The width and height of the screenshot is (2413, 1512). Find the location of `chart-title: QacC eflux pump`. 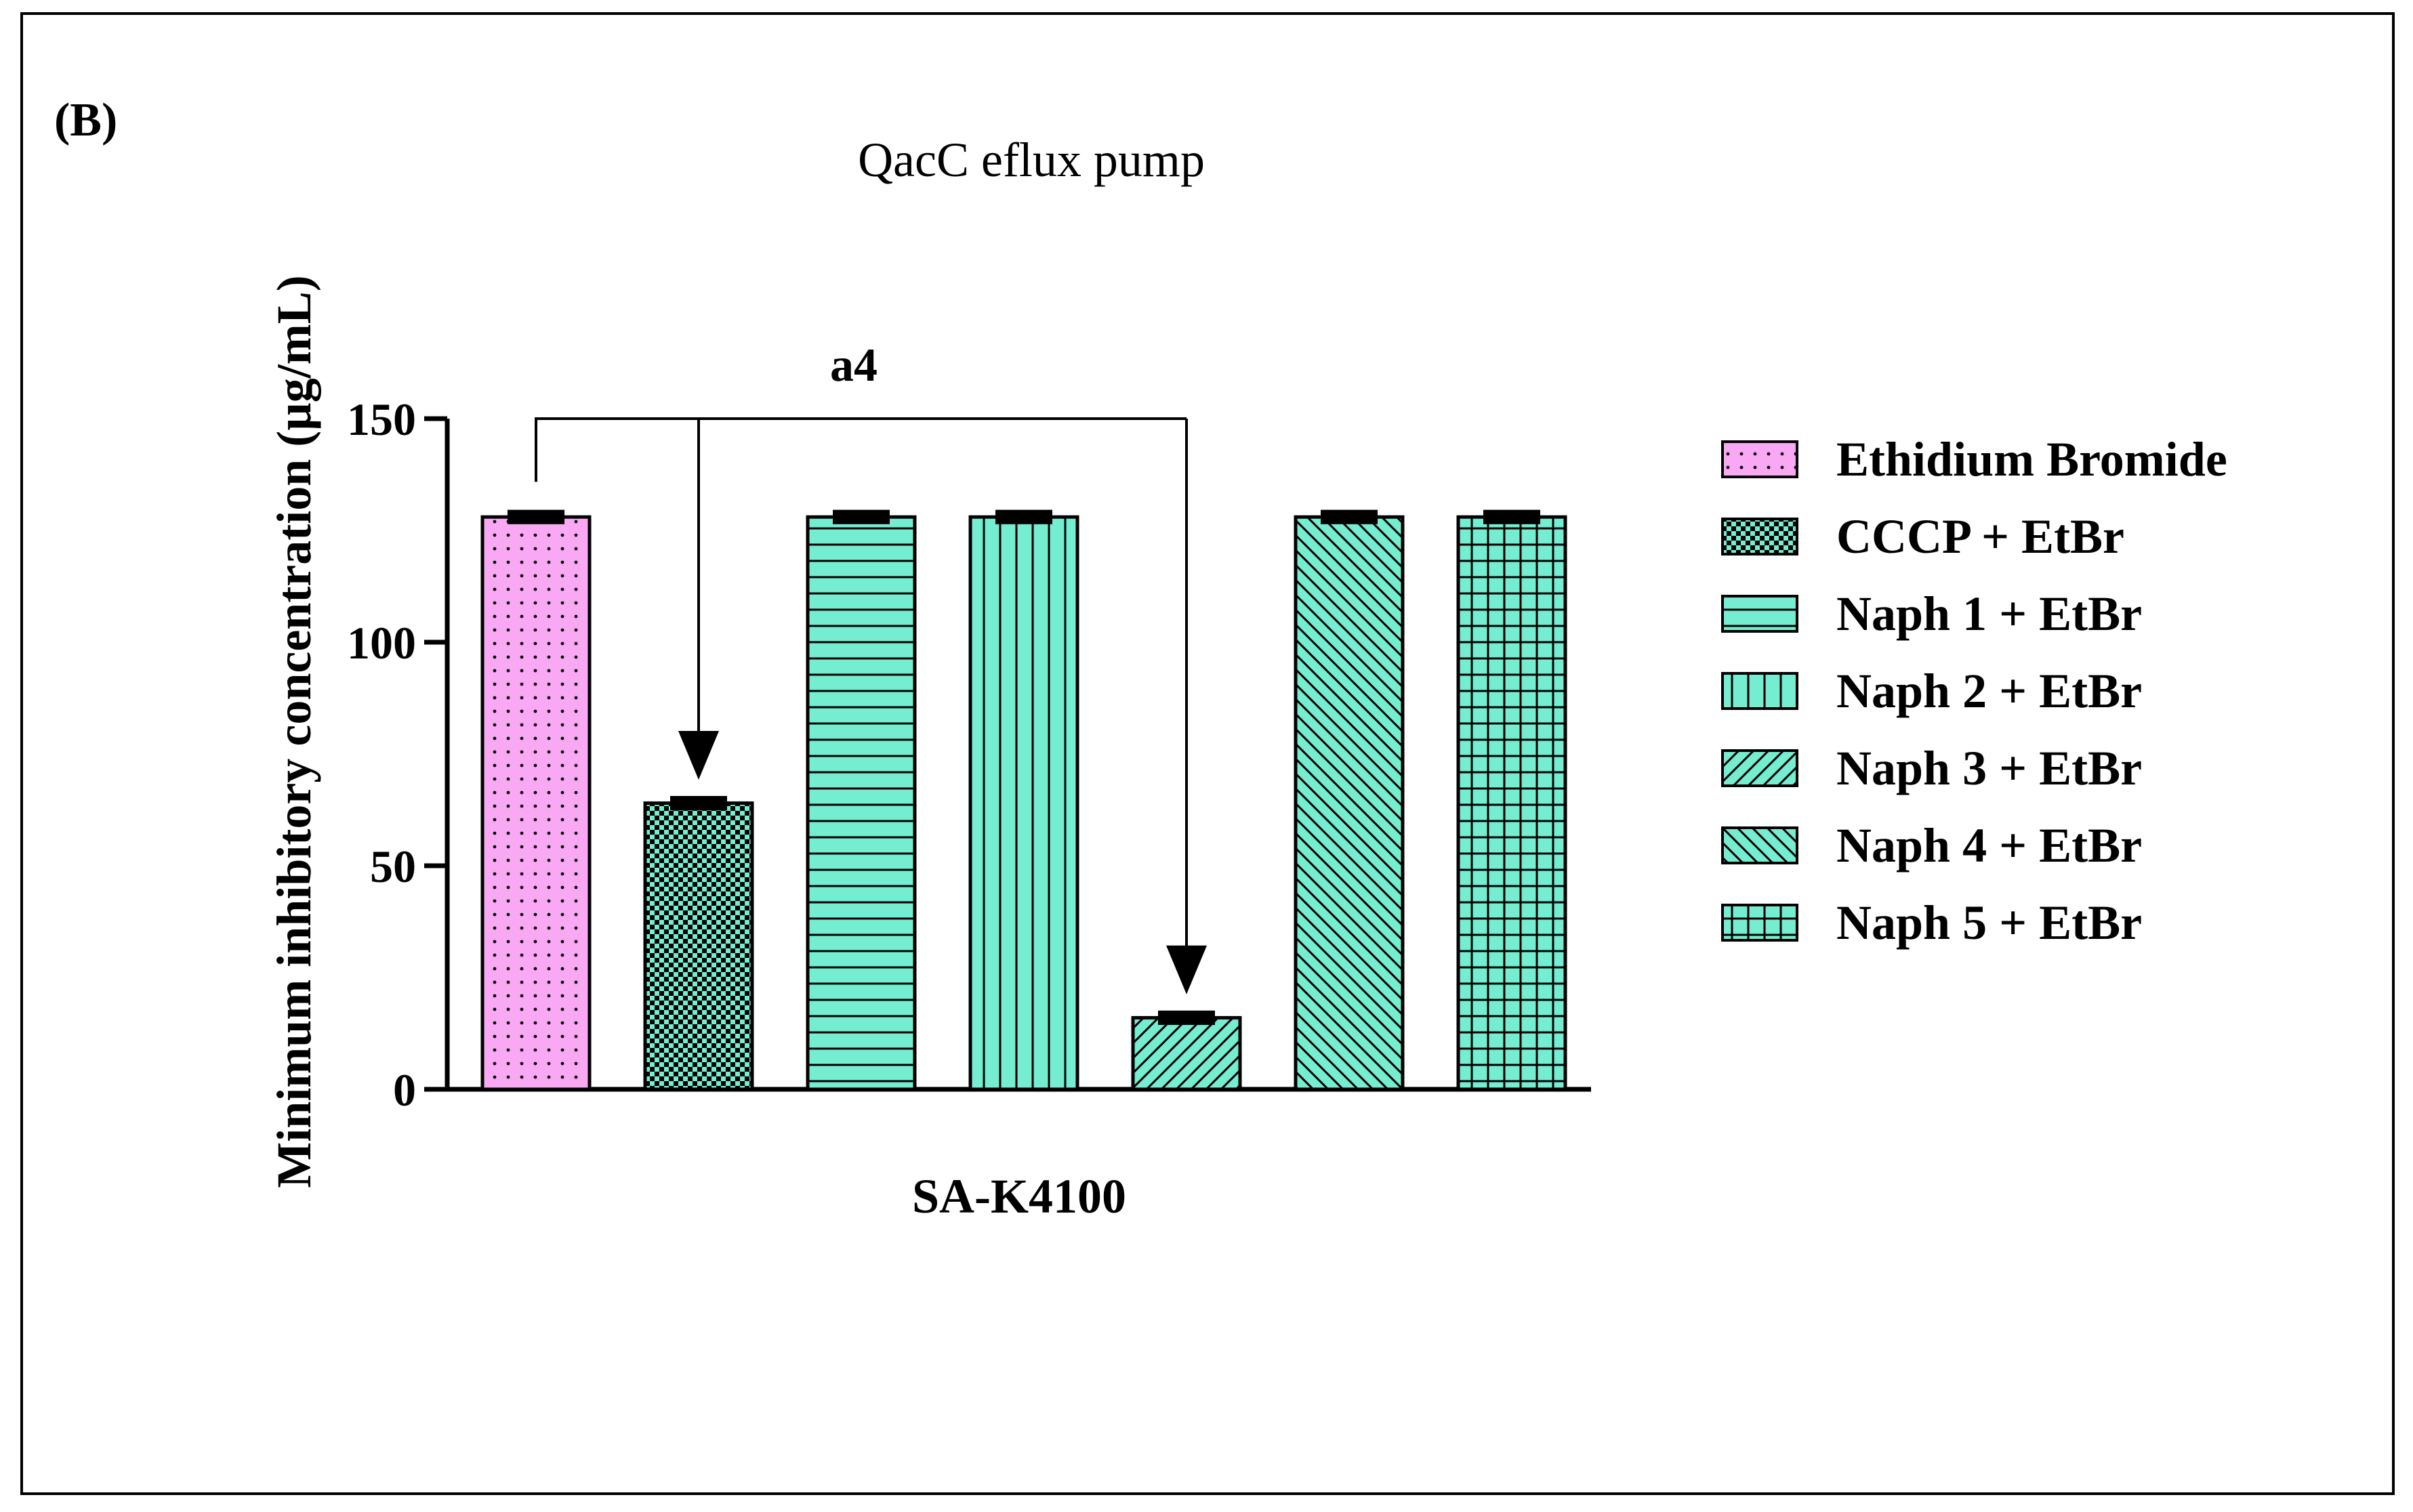

chart-title: QacC eflux pump is located at coordinates (1031, 160).